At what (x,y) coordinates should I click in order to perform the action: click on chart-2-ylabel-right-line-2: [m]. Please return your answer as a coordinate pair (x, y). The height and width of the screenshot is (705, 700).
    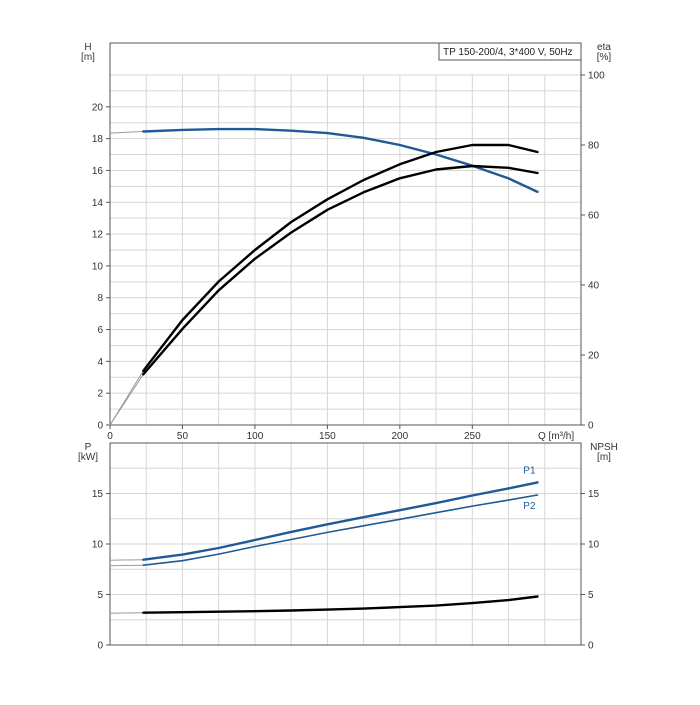
    Looking at the image, I should click on (604, 457).